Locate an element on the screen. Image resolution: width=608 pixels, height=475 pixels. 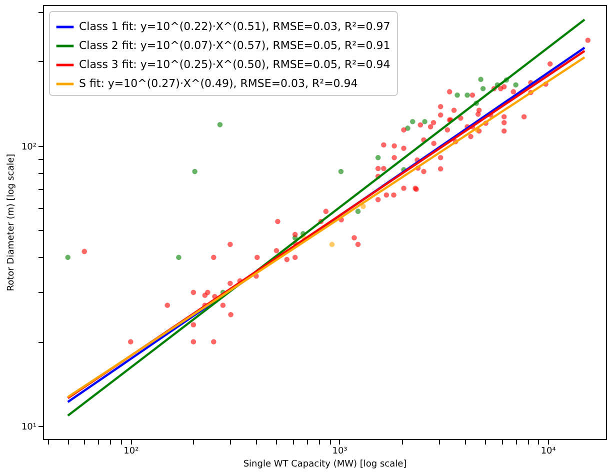
x-tick-label: 10⁴ is located at coordinates (548, 451).